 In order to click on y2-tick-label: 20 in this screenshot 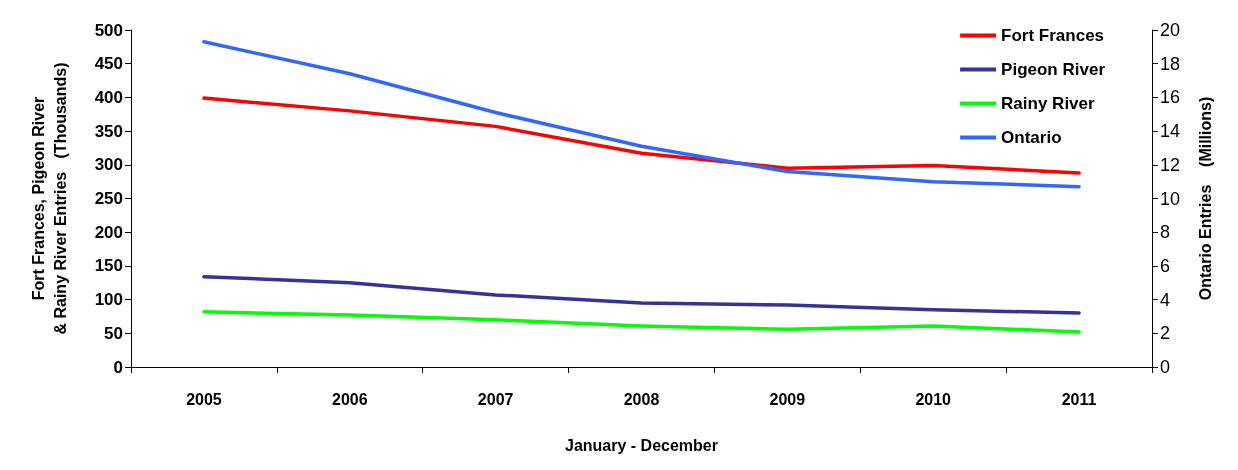, I will do `click(1170, 30)`.